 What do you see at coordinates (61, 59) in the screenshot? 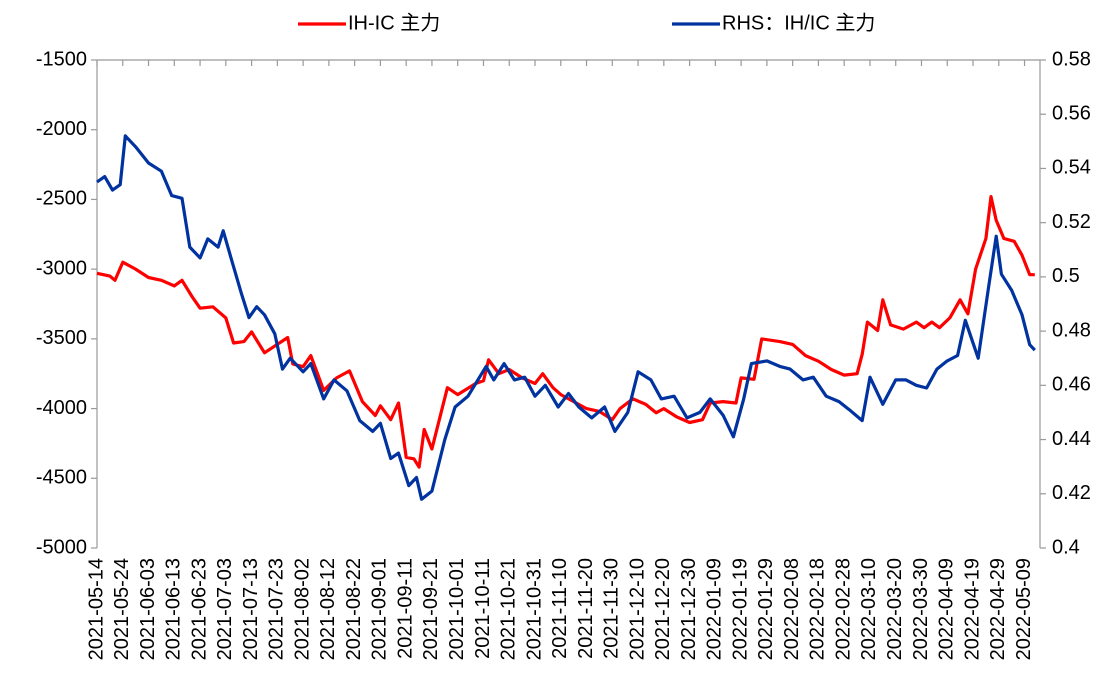
I see `y-tick-label: -1500` at bounding box center [61, 59].